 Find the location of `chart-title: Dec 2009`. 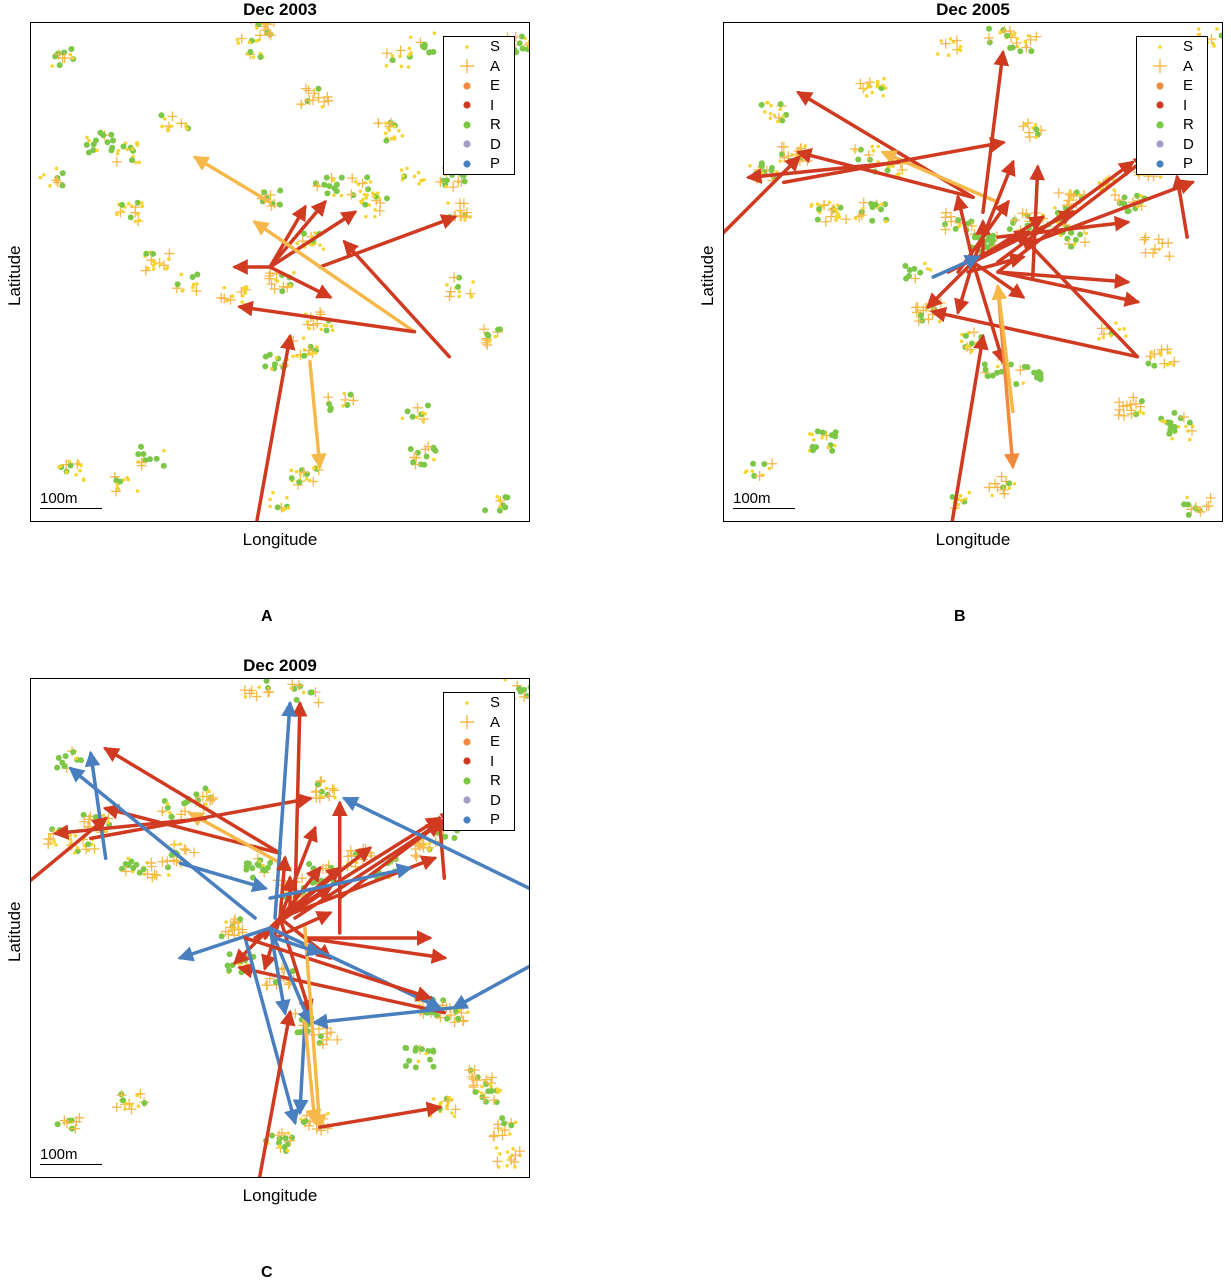

chart-title: Dec 2009 is located at coordinates (280, 665).